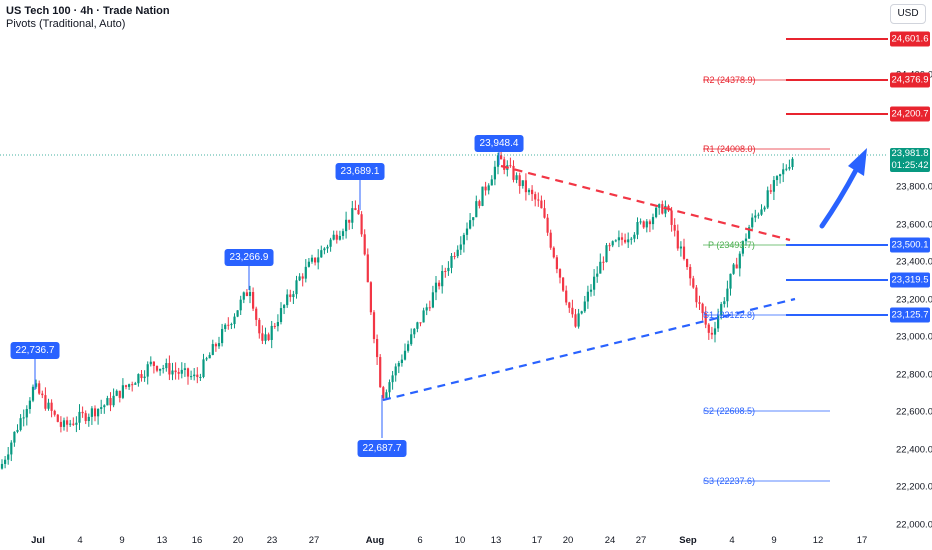  What do you see at coordinates (382, 448) in the screenshot?
I see `callout-22687: 22,687.7` at bounding box center [382, 448].